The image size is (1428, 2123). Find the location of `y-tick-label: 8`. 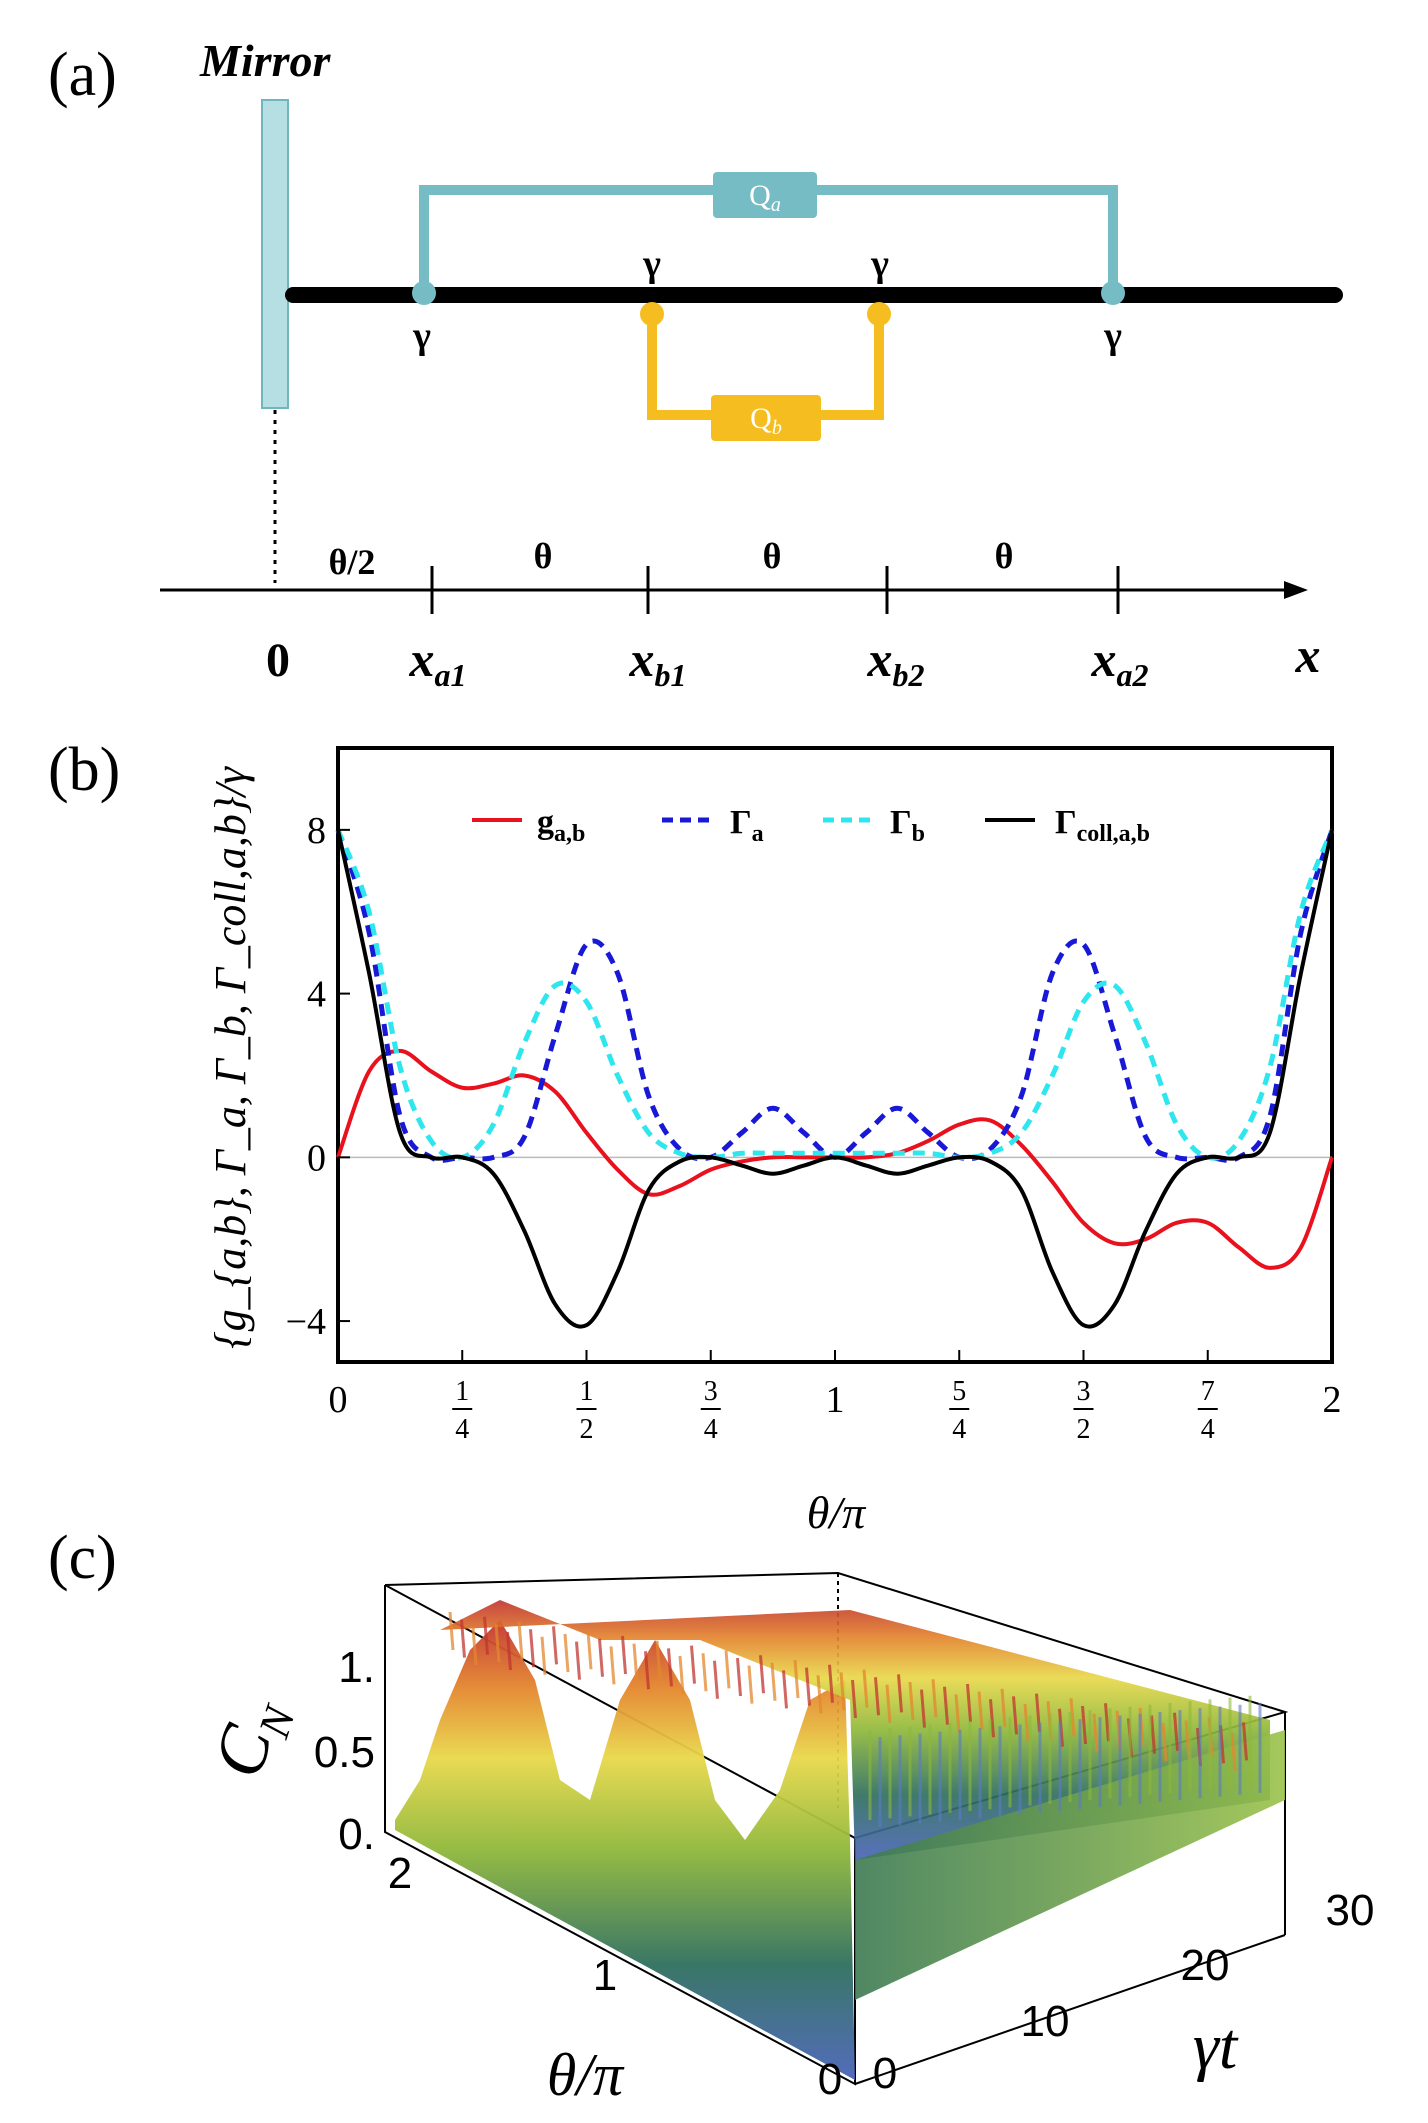

y-tick-label: 8 is located at coordinates (316, 831).